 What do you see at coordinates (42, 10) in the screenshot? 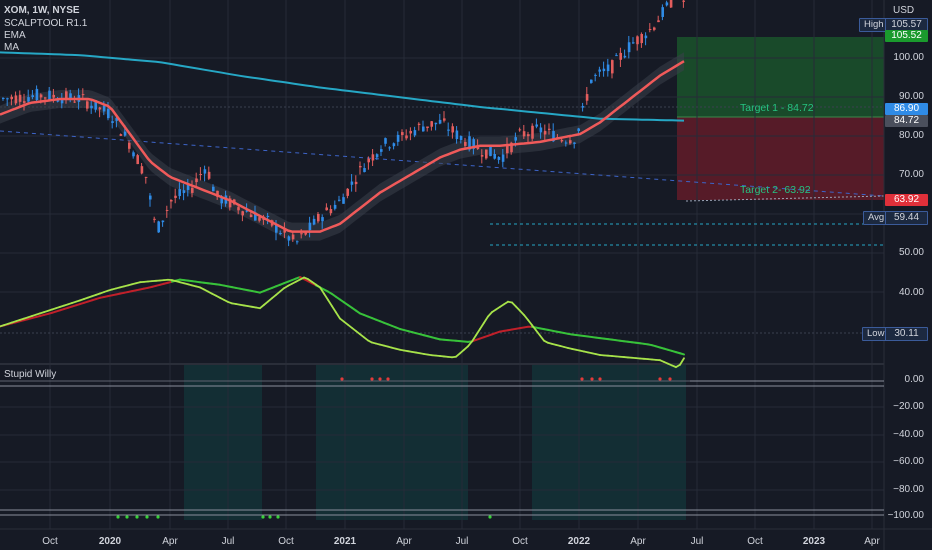
I see `symbol-title: XOM, 1W, NYSE` at bounding box center [42, 10].